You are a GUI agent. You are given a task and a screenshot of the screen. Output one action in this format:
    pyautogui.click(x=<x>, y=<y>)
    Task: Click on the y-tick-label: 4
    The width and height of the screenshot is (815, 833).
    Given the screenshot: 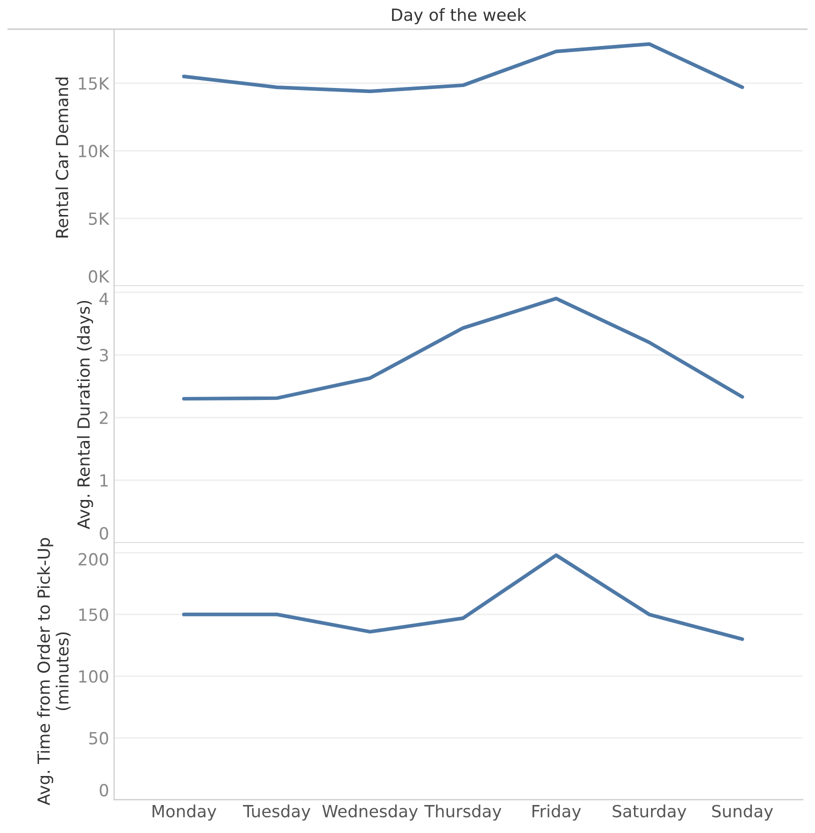 What is the action you would take?
    pyautogui.click(x=103, y=298)
    